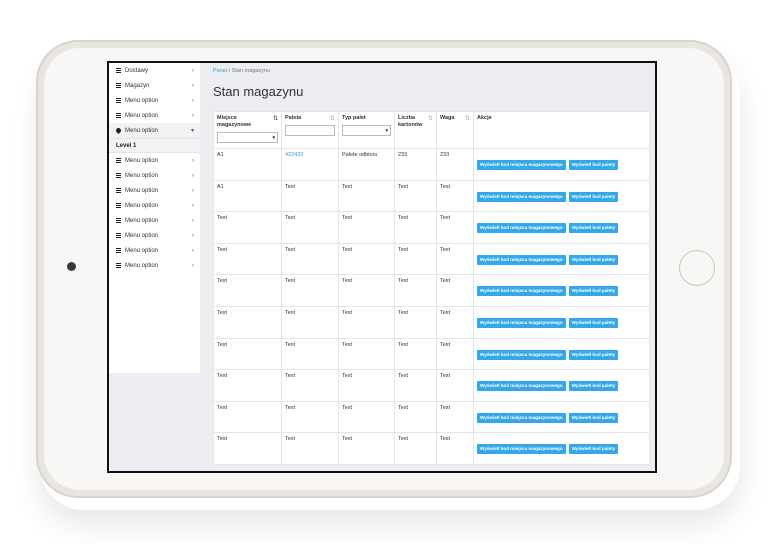 This screenshot has width=770, height=545. Describe the element at coordinates (137, 70) in the screenshot. I see `sidebar-item-label: Dostawy` at that location.